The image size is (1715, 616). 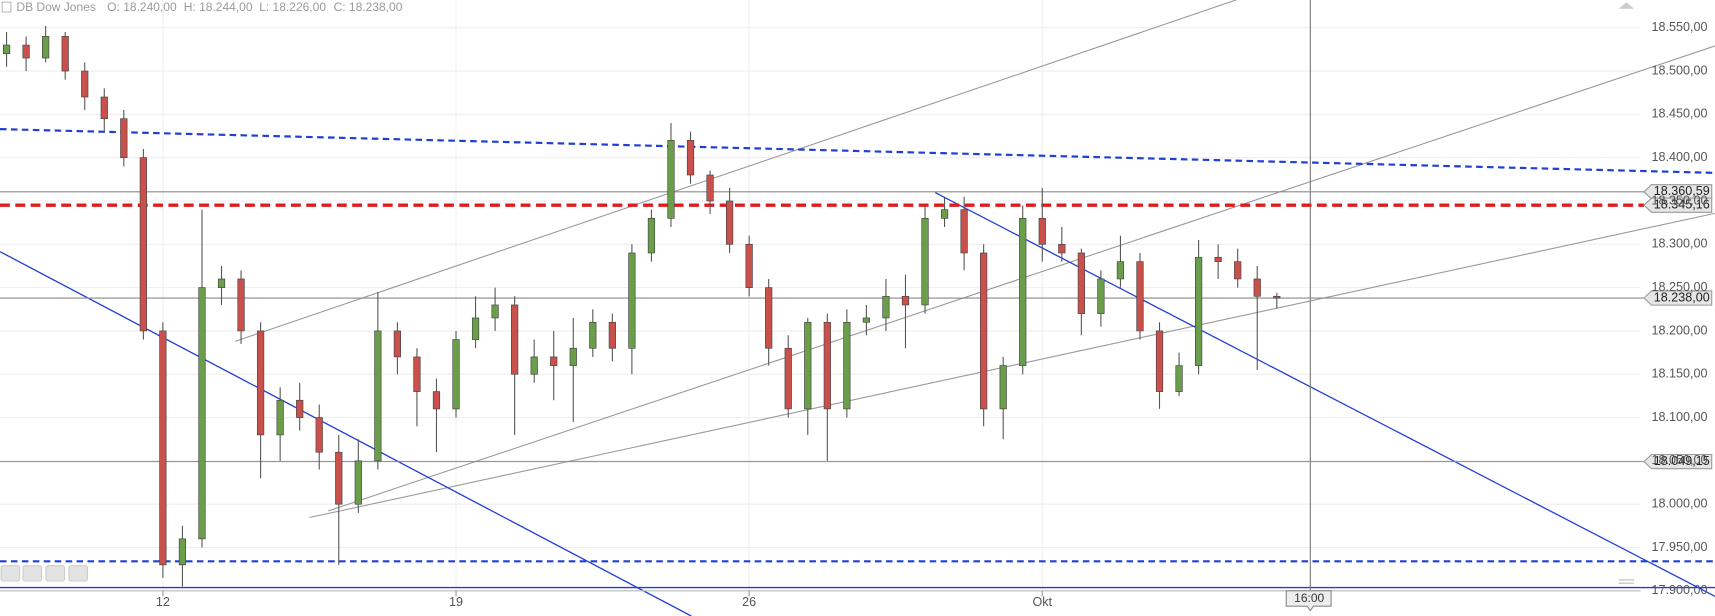 I want to click on ohlc-info: O: 18.240,00, so click(x=142, y=7).